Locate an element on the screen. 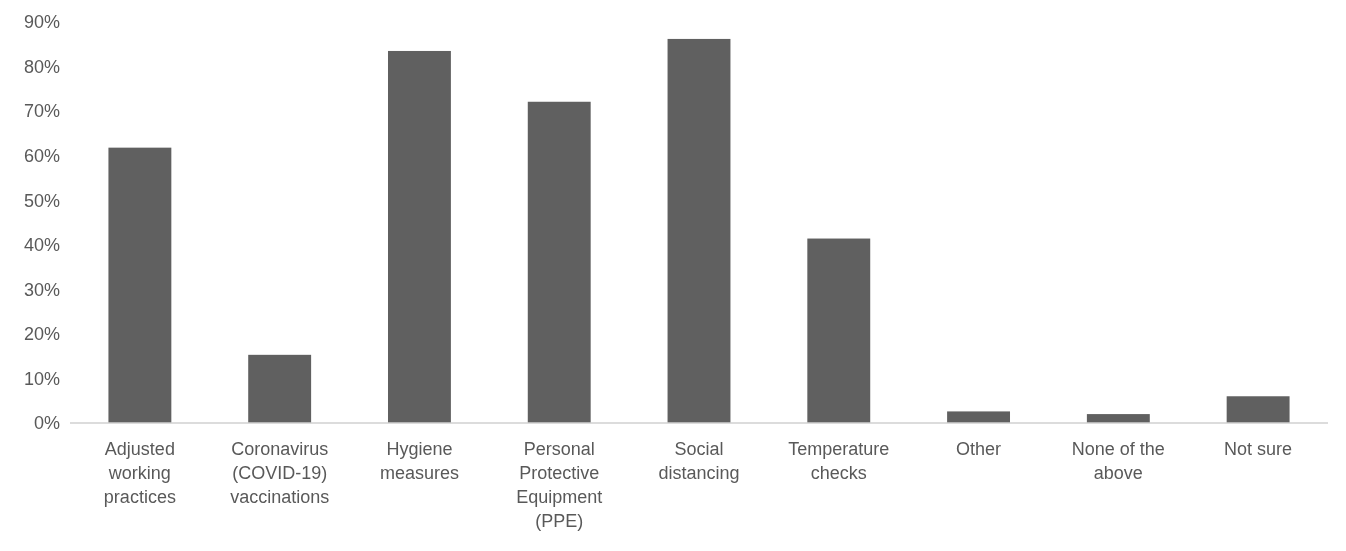  x-tick-label: Hygiene measures is located at coordinates (419, 461).